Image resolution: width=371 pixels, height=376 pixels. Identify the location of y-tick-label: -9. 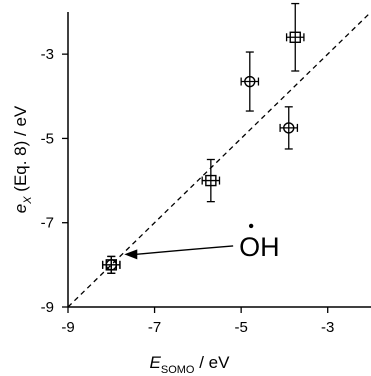
(47, 307).